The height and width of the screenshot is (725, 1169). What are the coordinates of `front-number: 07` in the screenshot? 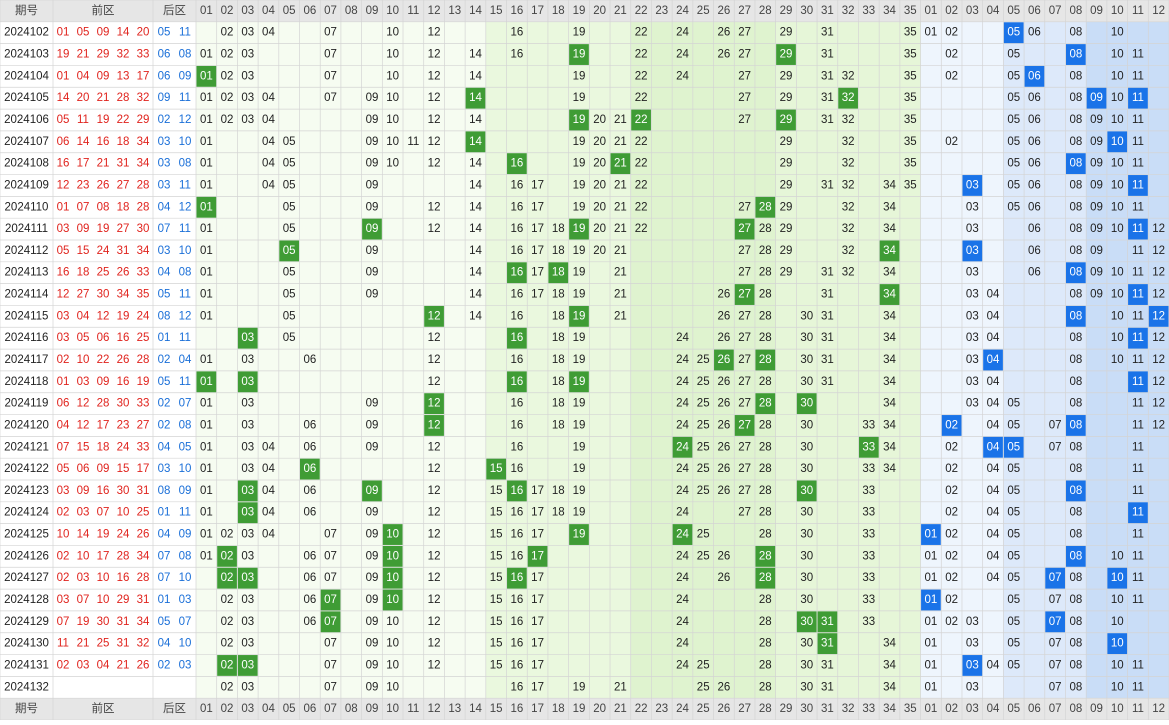 It's located at (83, 207).